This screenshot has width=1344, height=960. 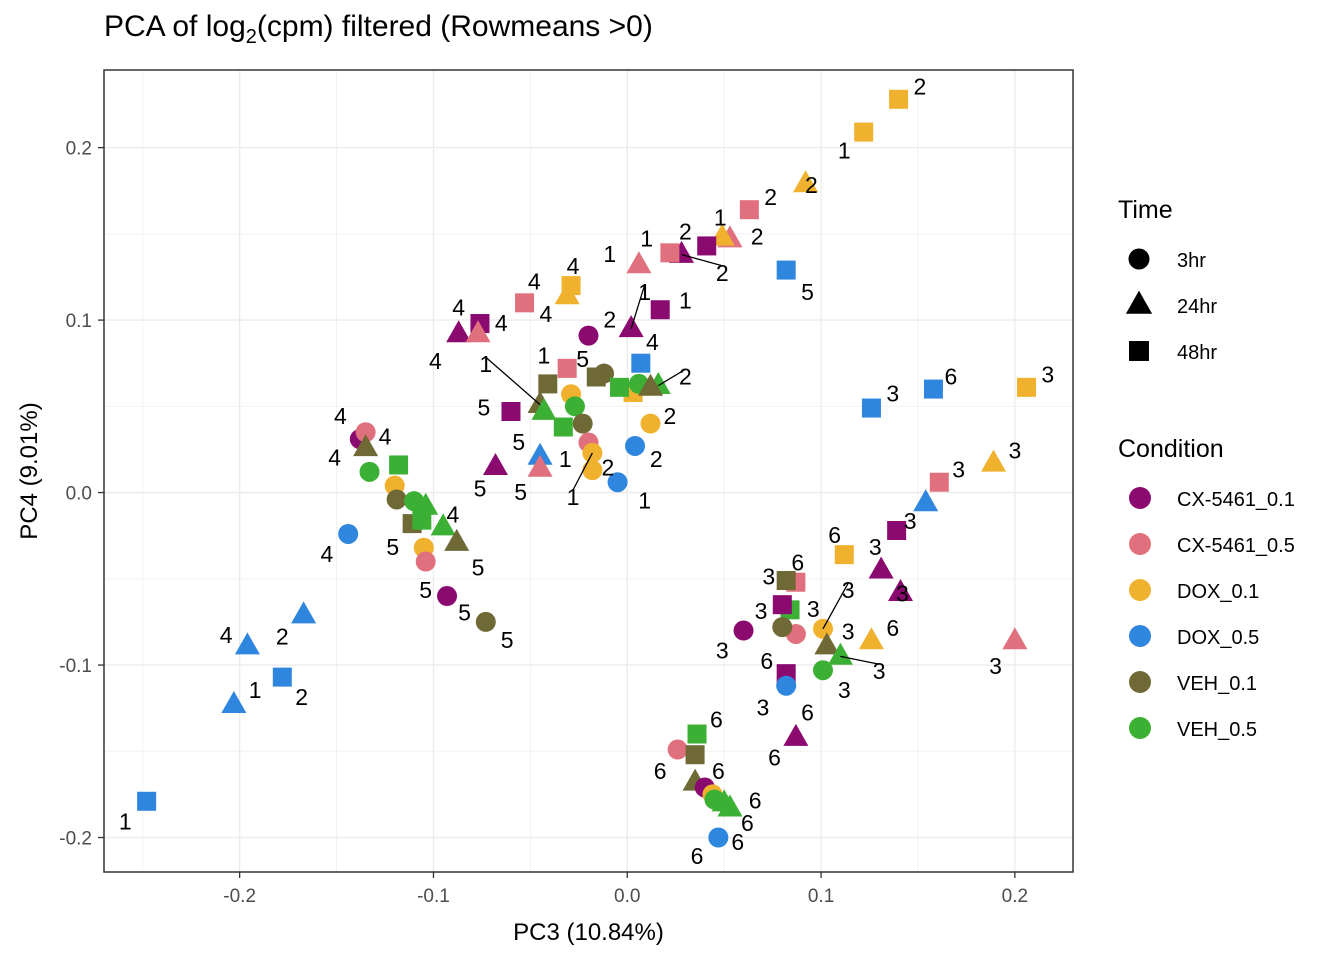 What do you see at coordinates (1236, 546) in the screenshot?
I see `legend-label-condition: CX-5461_0.5` at bounding box center [1236, 546].